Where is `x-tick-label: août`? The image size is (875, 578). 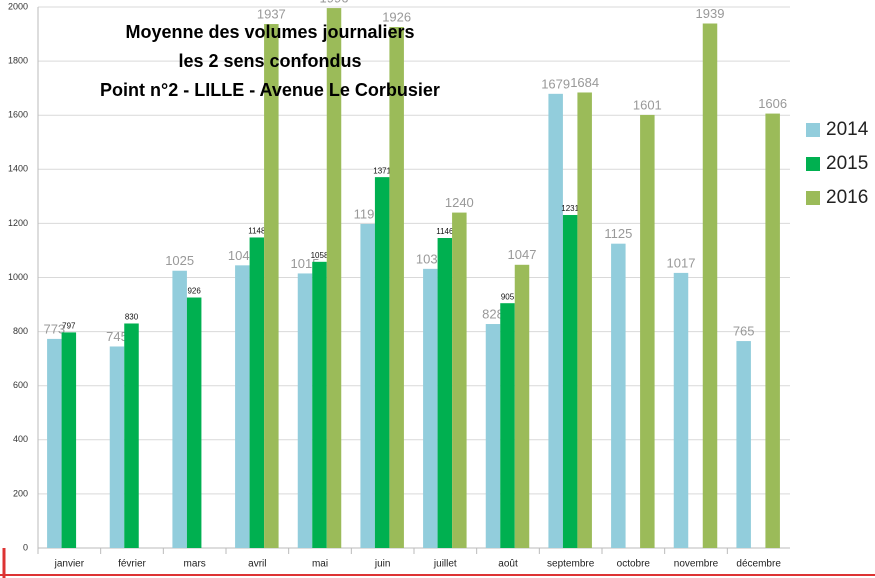 x-tick-label: août is located at coordinates (508, 564).